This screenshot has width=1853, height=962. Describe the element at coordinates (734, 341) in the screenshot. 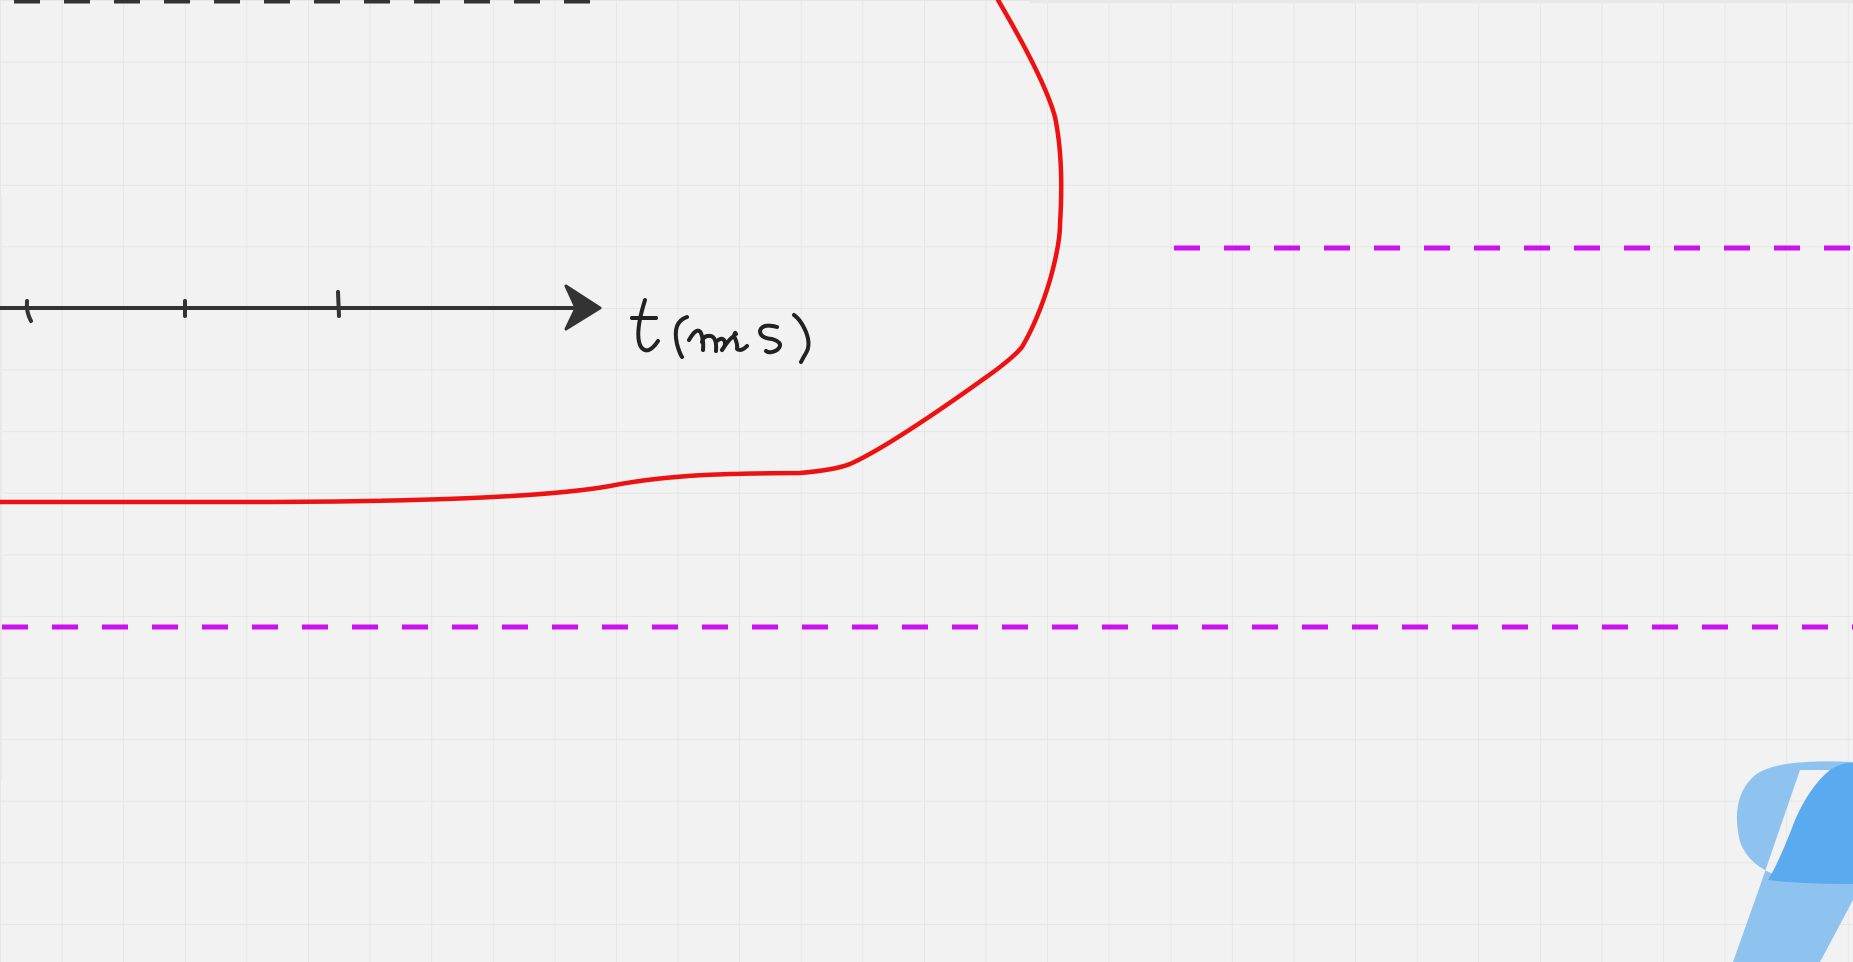

I see `label-glyph-s-part` at that location.